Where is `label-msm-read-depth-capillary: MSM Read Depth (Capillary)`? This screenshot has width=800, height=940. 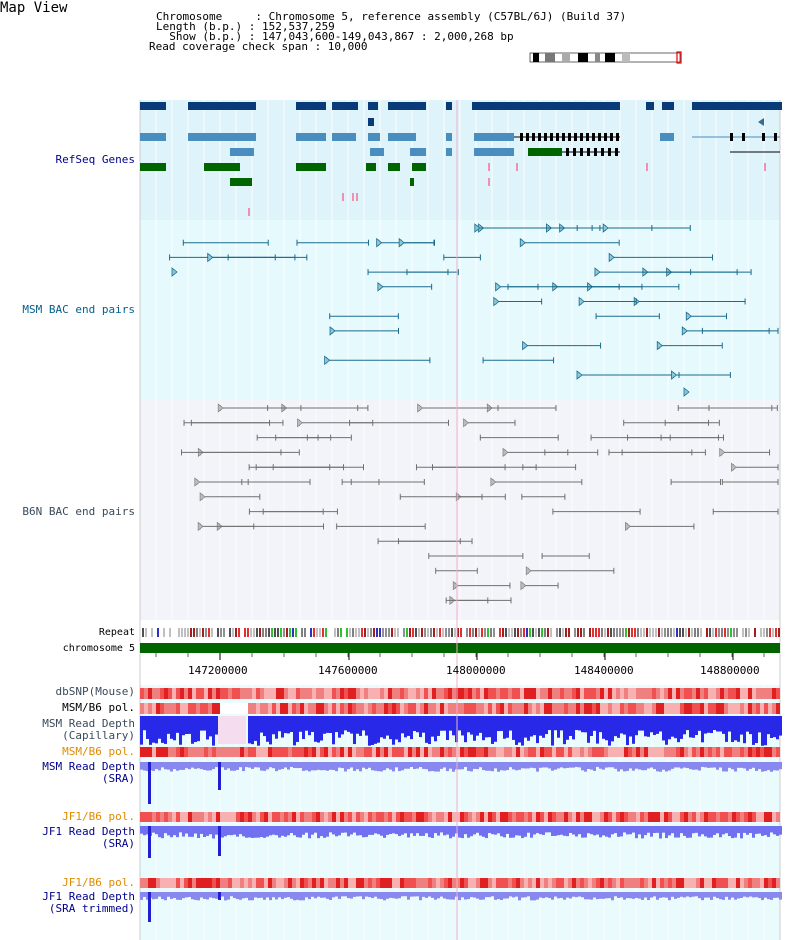 label-msm-read-depth-capillary: MSM Read Depth (Capillary) is located at coordinates (88, 729).